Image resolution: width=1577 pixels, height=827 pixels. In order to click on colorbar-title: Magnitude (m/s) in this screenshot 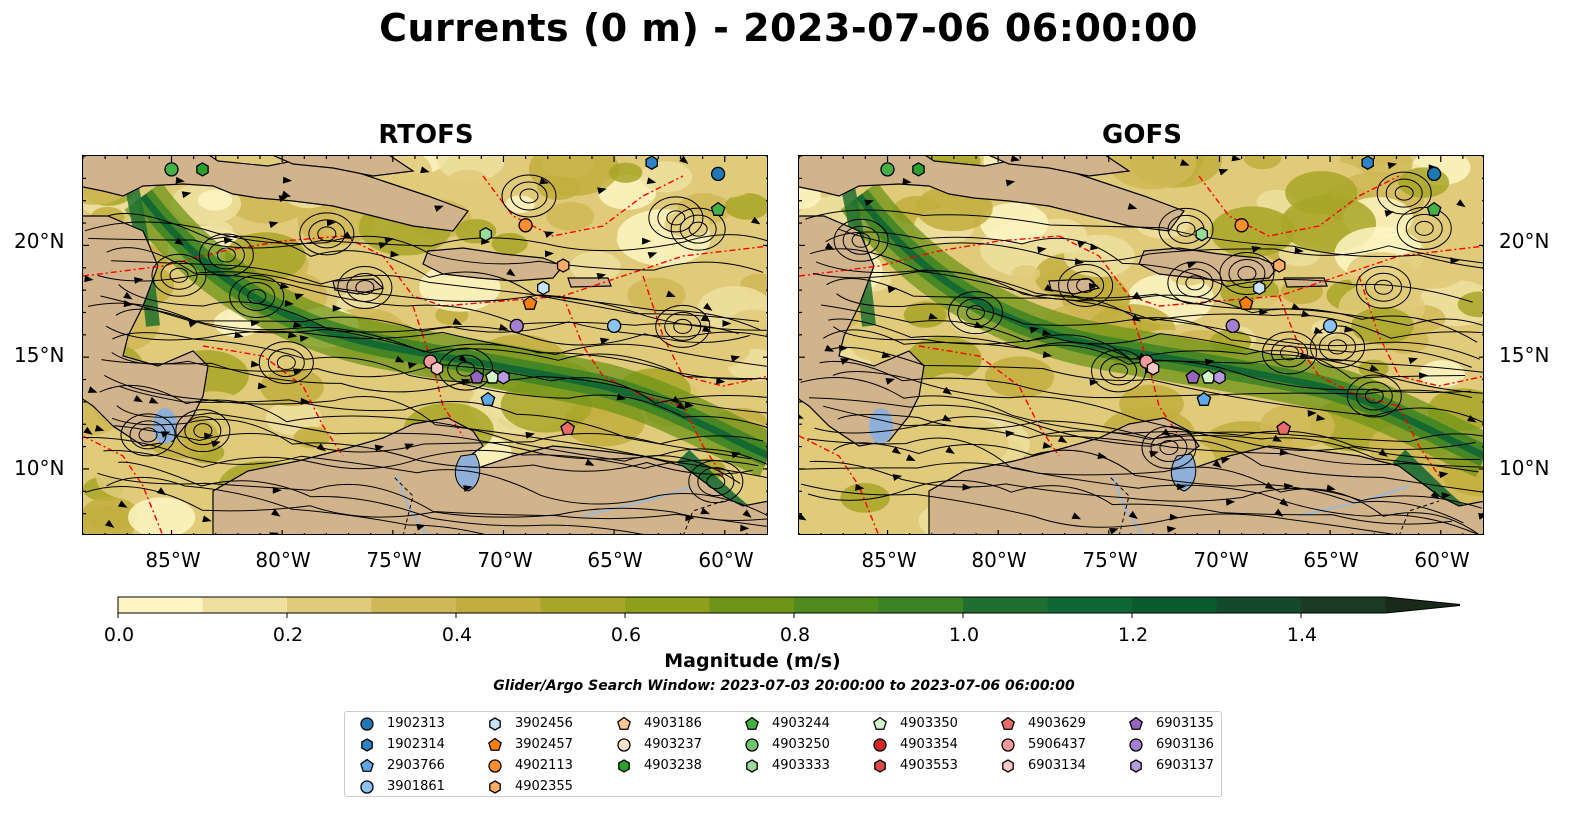, I will do `click(752, 661)`.